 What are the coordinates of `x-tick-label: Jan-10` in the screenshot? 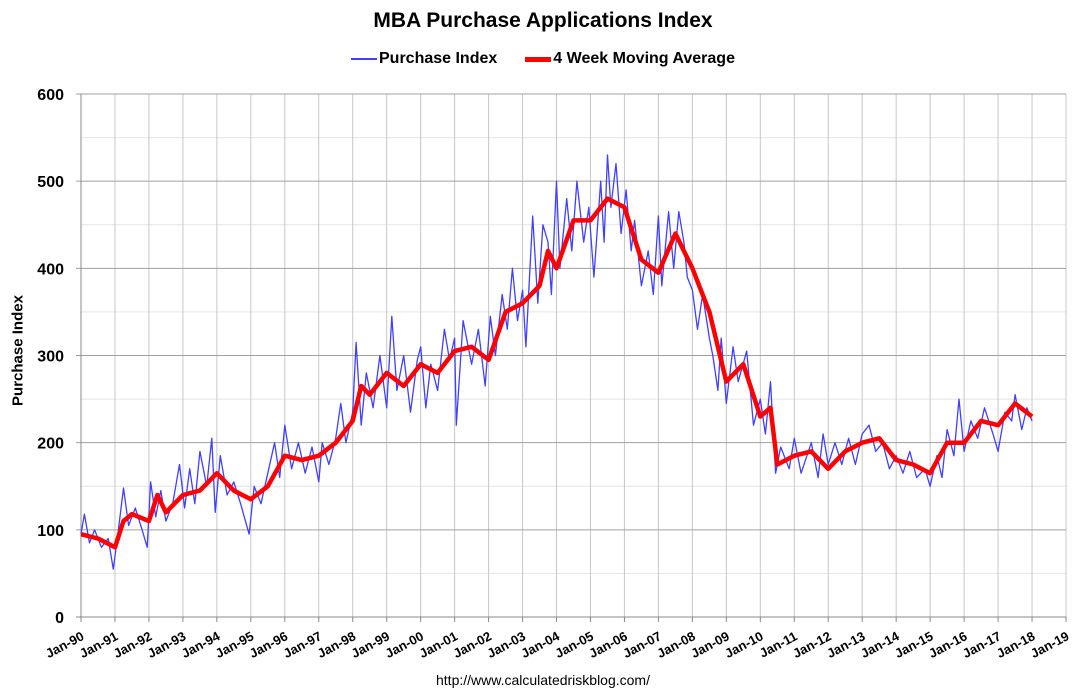 It's located at (743, 644).